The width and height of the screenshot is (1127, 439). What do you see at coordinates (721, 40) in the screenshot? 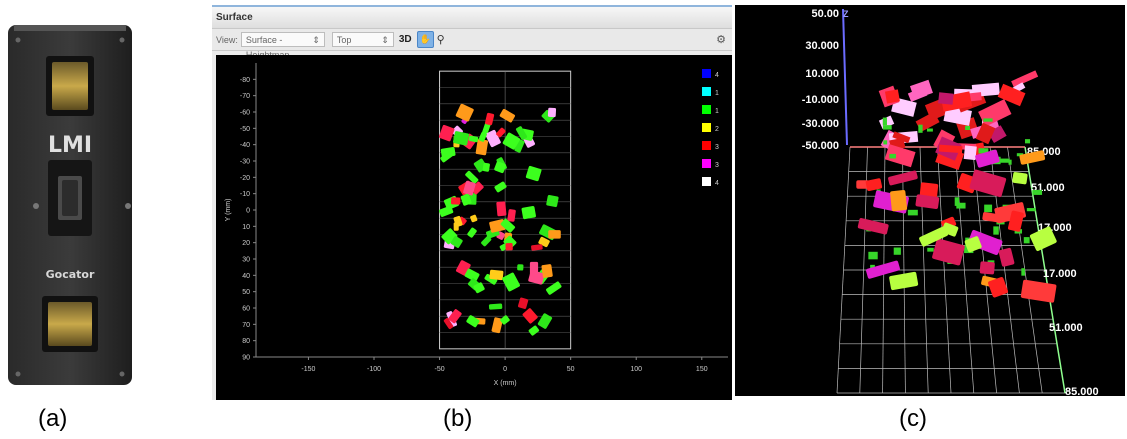
I see `settings-icon: ⚙` at bounding box center [721, 40].